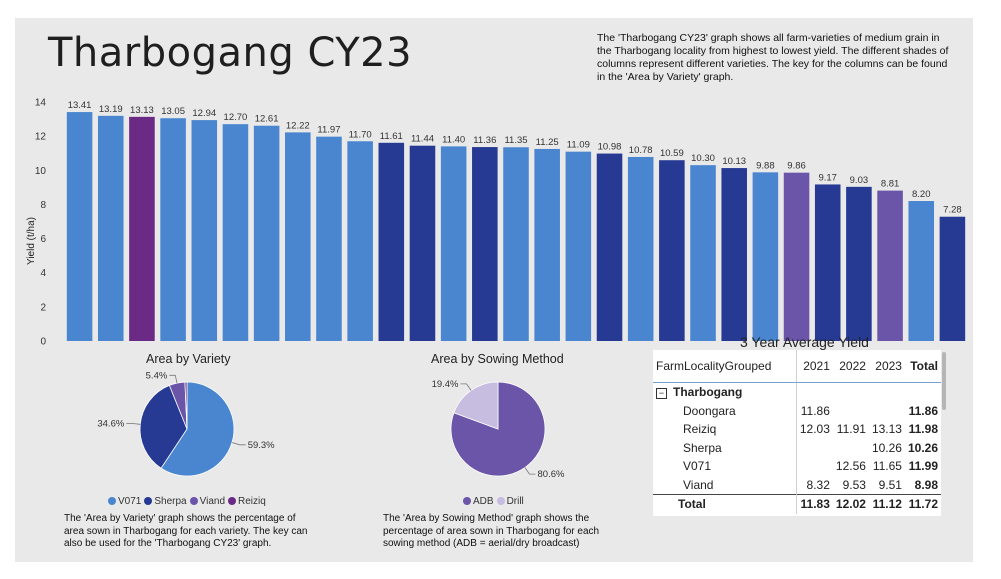 Image resolution: width=1001 pixels, height=579 pixels. Describe the element at coordinates (43, 342) in the screenshot. I see `y-tick-label: 0` at that location.